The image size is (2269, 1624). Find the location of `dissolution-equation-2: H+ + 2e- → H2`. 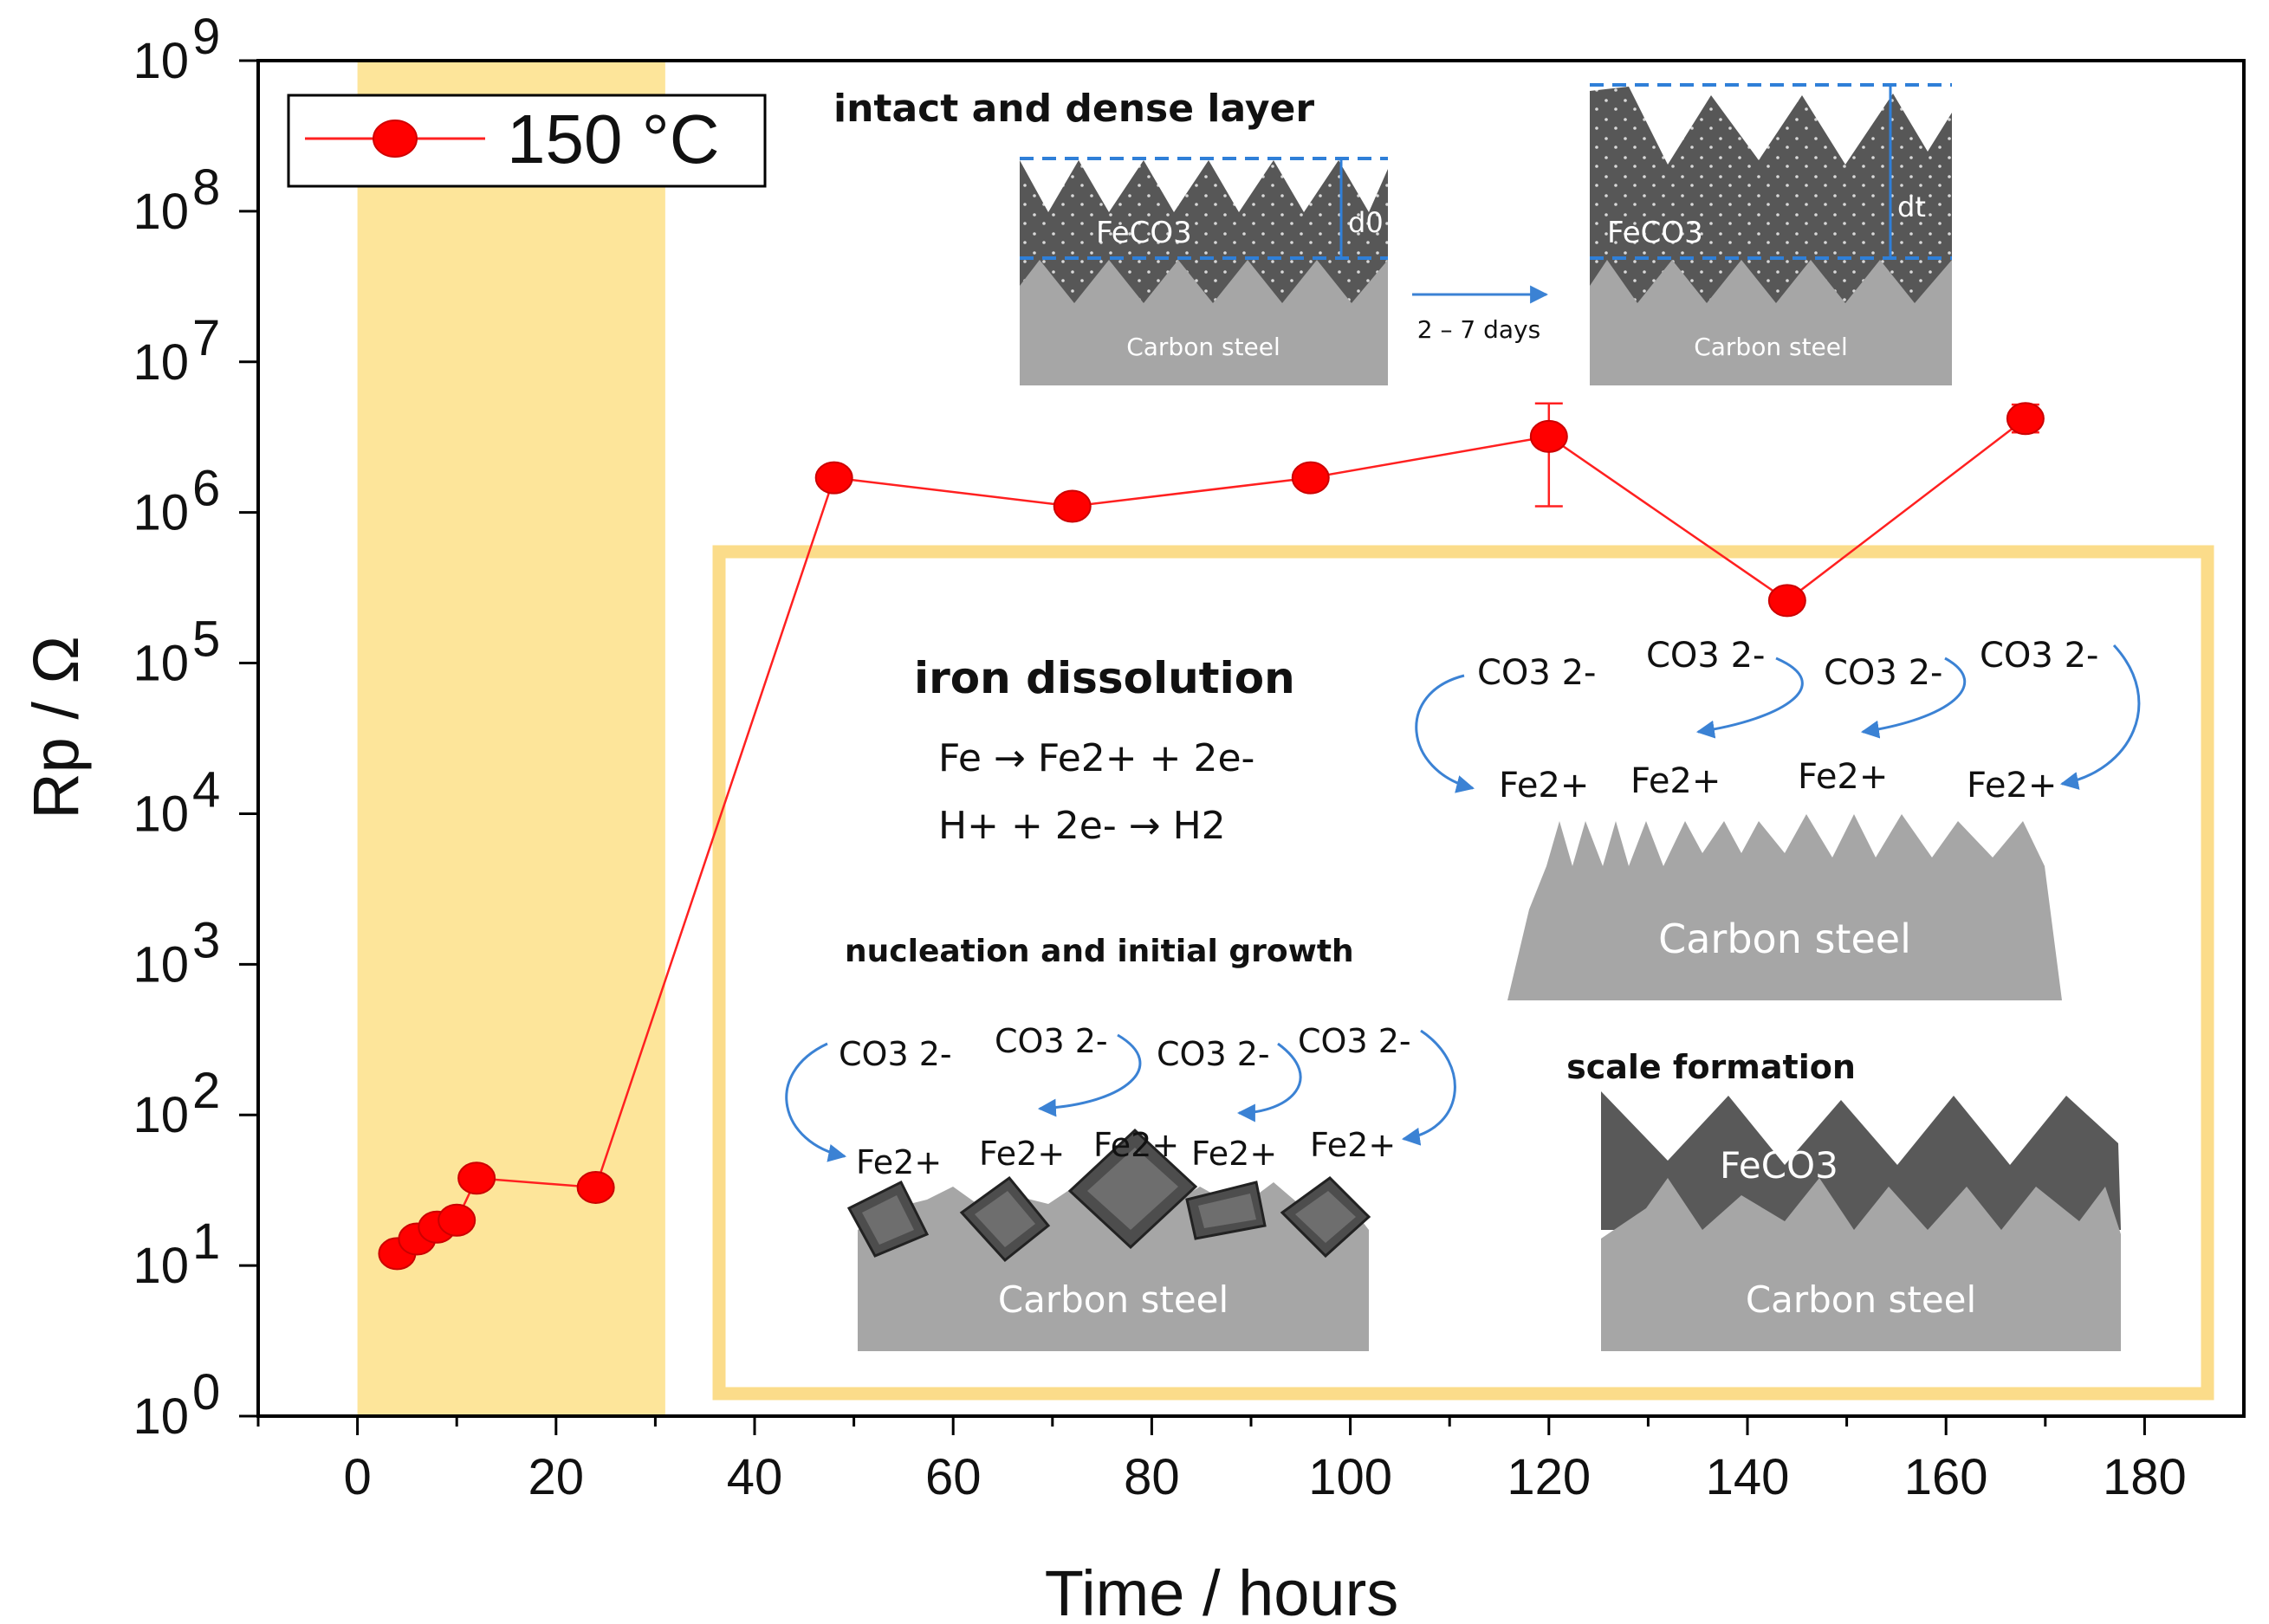

dissolution-equation-2: H+ + 2e- → H2 is located at coordinates (1082, 826).